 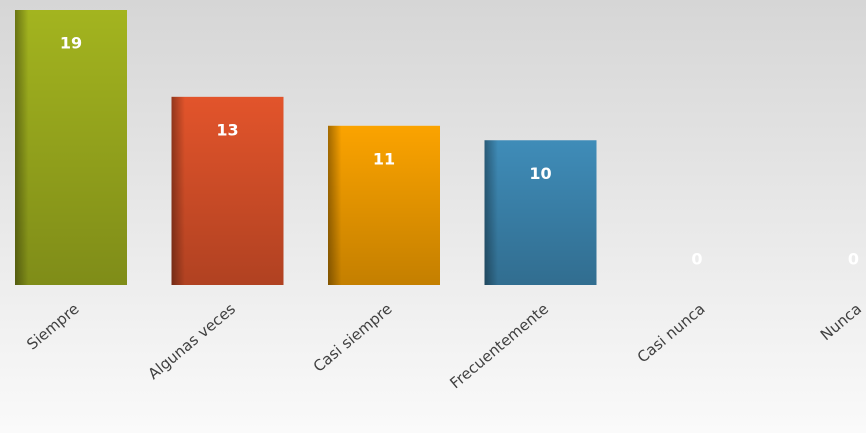 What do you see at coordinates (227, 129) in the screenshot?
I see `data-label: 13` at bounding box center [227, 129].